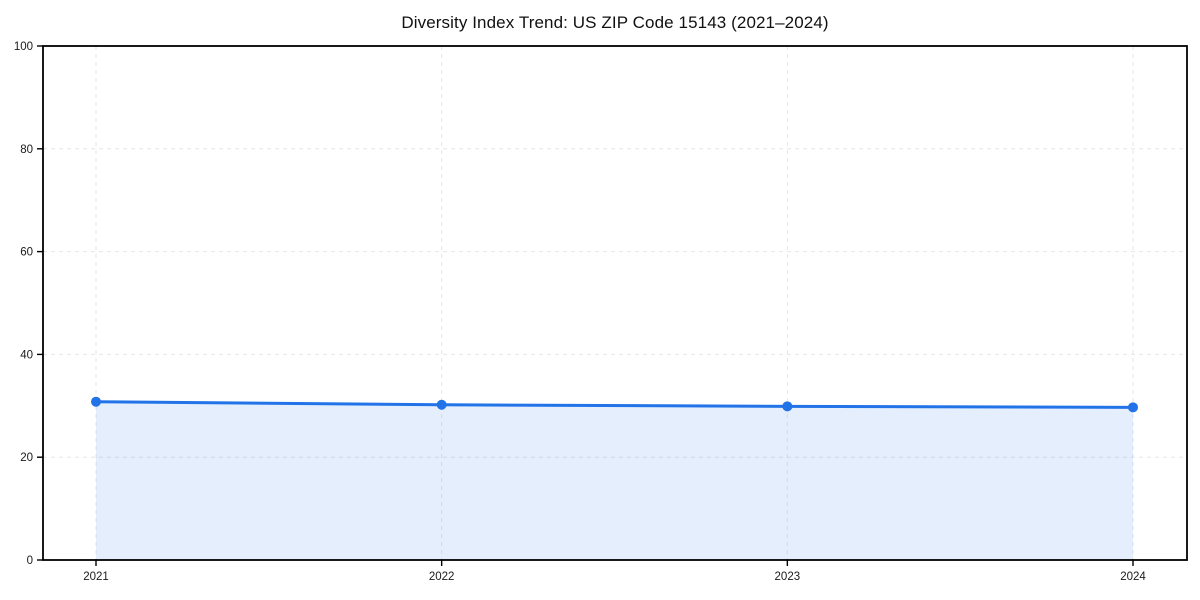  What do you see at coordinates (23, 47) in the screenshot?
I see `y-tick-label: 100` at bounding box center [23, 47].